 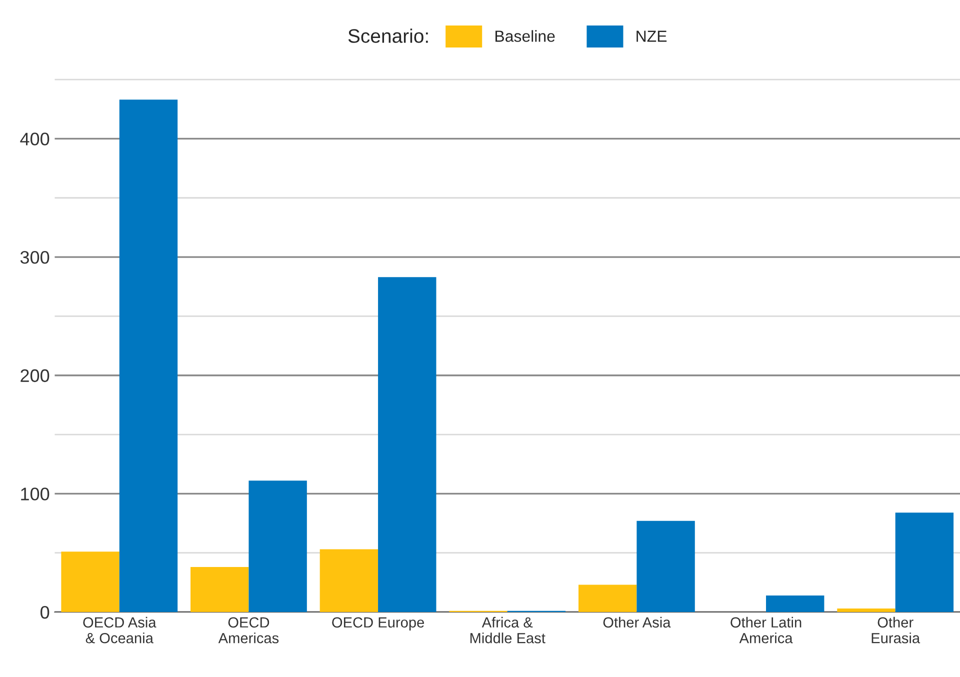 I want to click on x-tick-label: Other Asia, so click(x=637, y=622).